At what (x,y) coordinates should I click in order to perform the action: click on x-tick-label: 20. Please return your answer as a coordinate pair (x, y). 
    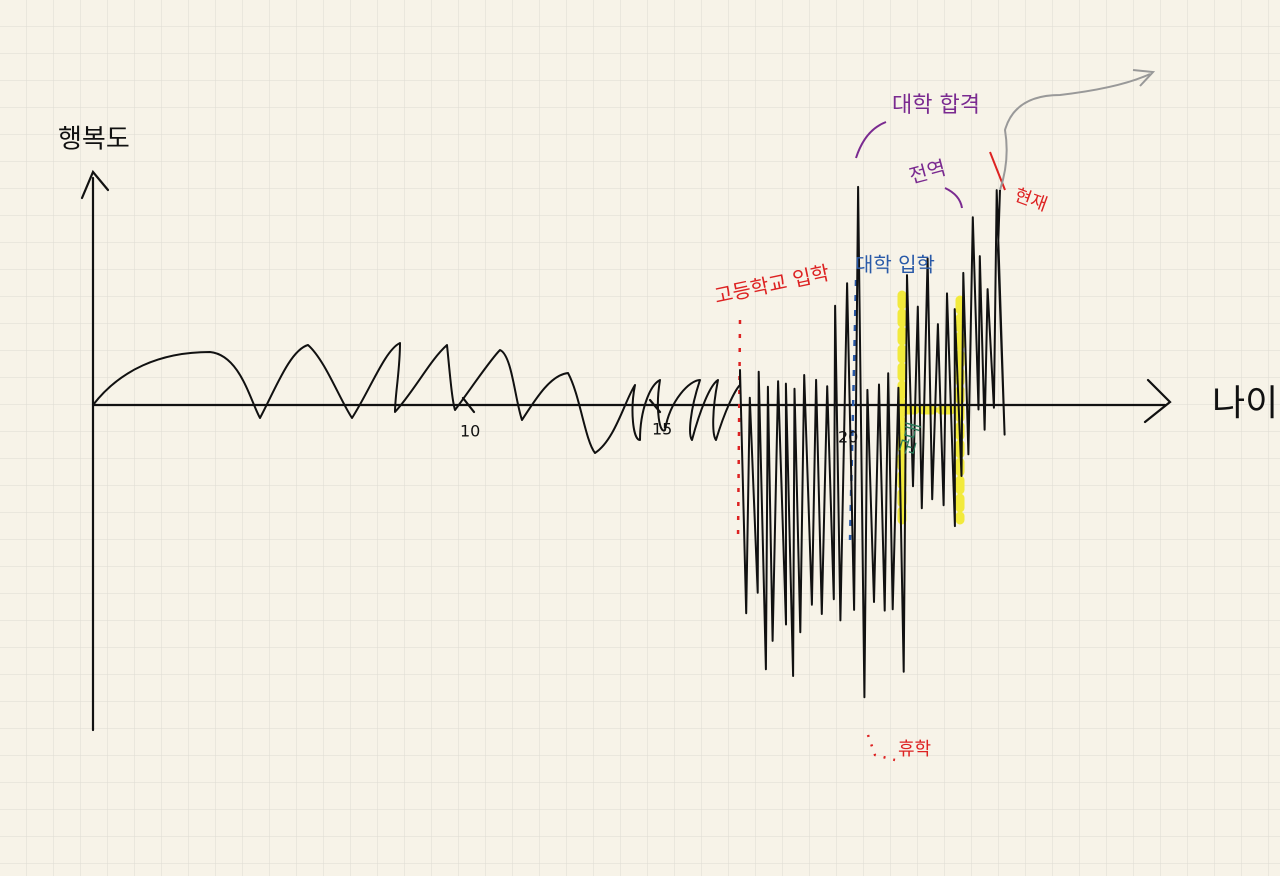
    Looking at the image, I should click on (848, 437).